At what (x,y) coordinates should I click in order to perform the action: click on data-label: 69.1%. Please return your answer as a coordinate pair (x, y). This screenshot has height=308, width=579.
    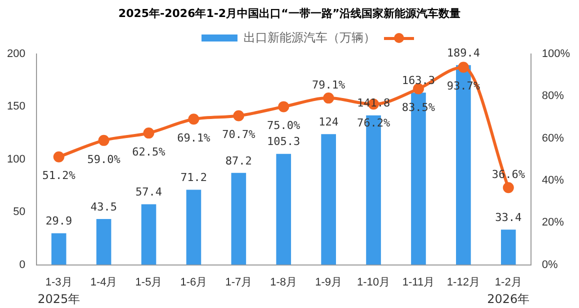
    Looking at the image, I should click on (194, 137).